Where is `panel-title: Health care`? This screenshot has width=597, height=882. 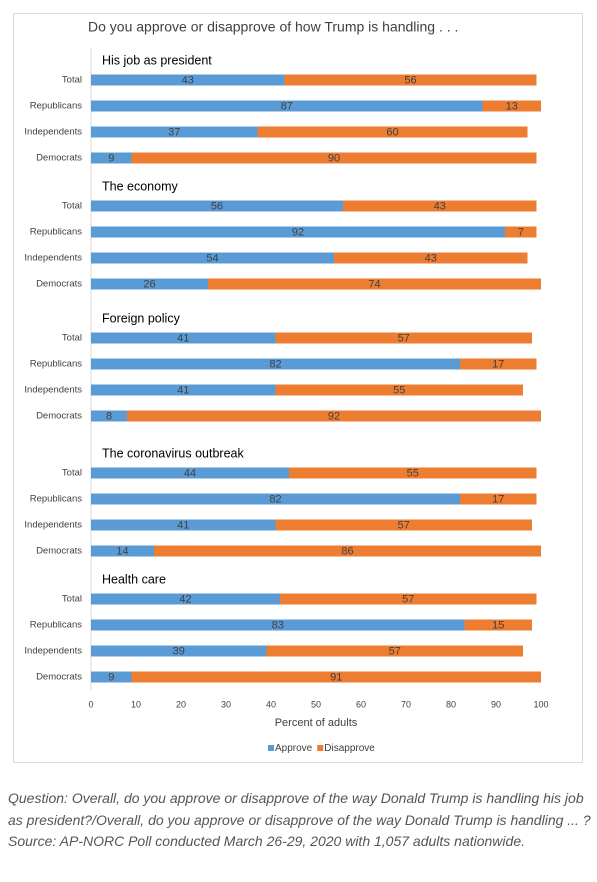 panel-title: Health care is located at coordinates (134, 579).